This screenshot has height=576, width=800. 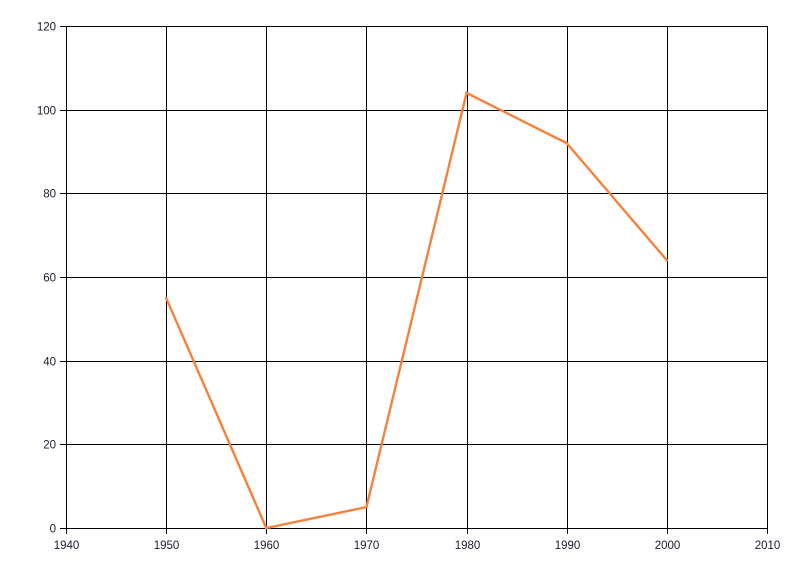 I want to click on y-axis-tick-label: 20, so click(x=49, y=446).